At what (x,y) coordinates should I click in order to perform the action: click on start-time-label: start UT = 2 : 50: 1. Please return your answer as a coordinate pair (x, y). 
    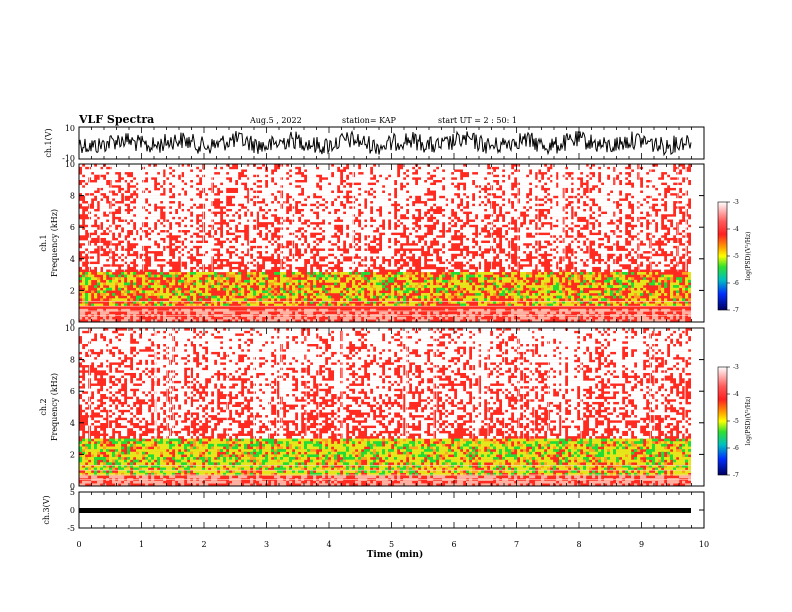
    Looking at the image, I should click on (477, 120).